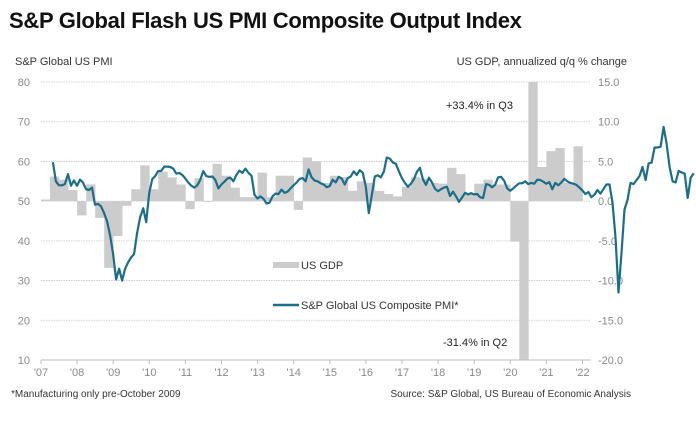 The width and height of the screenshot is (696, 422). I want to click on x-tick-label: '16, so click(366, 373).